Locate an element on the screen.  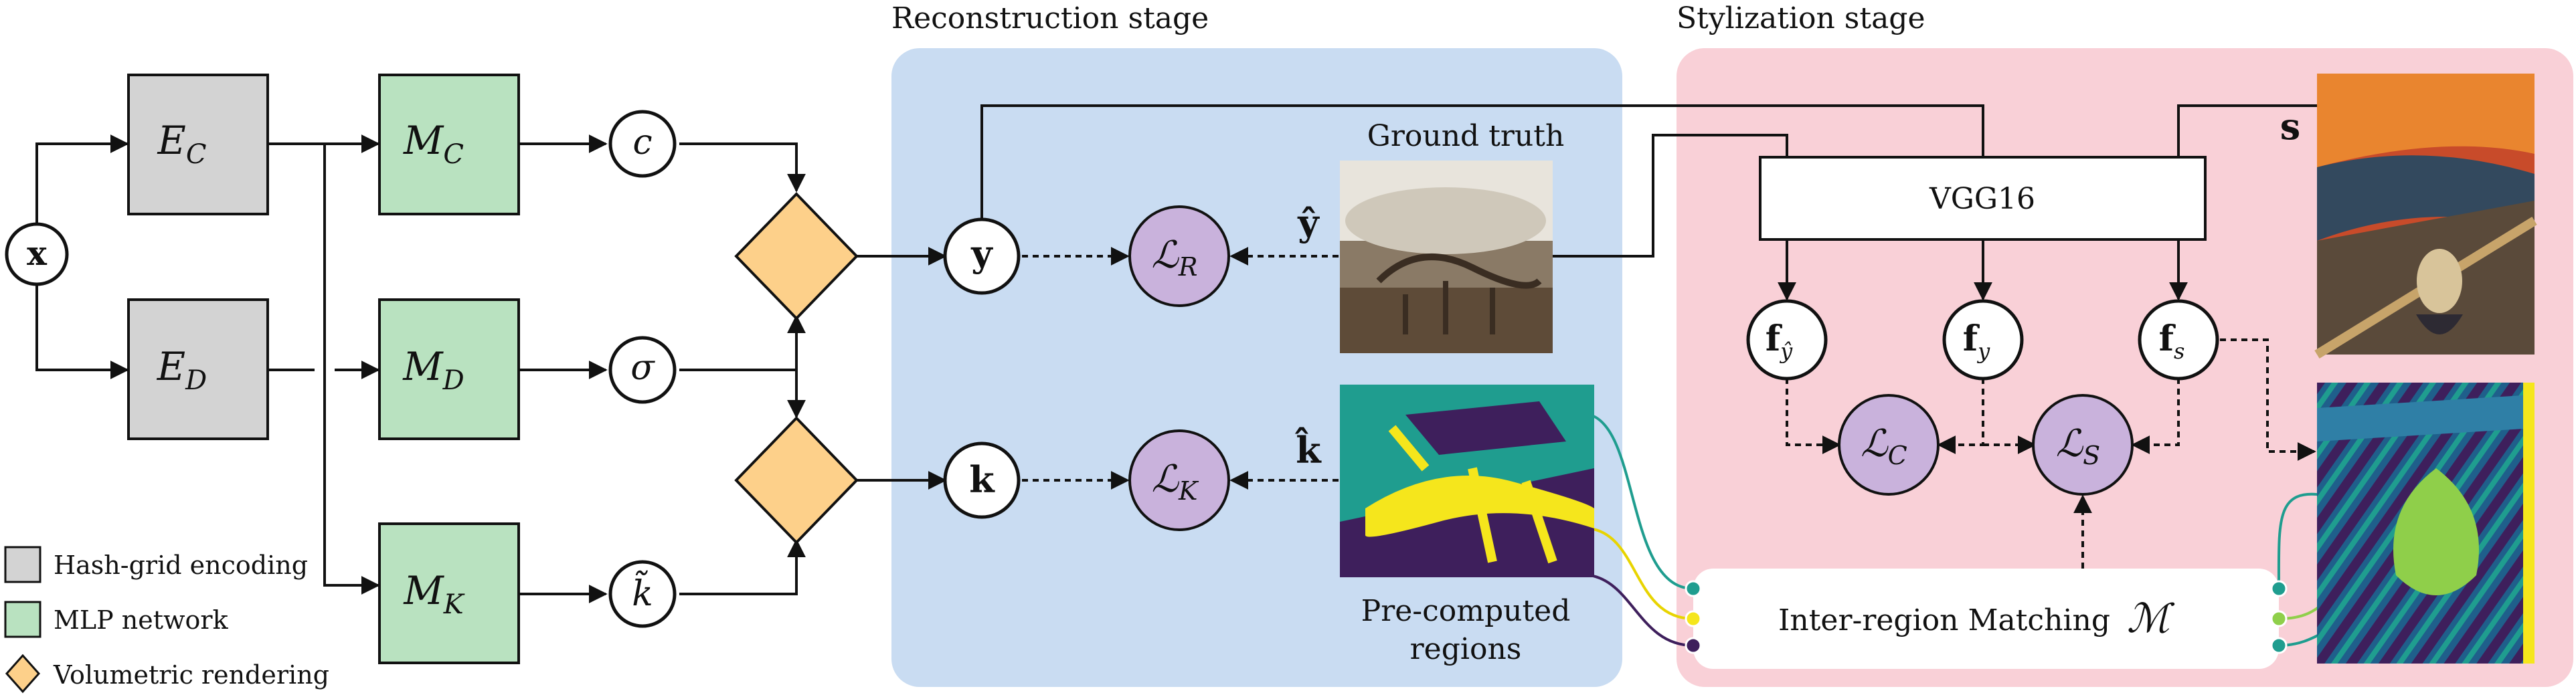
loss-ls-label: ℒ is located at coordinates (2070, 444).